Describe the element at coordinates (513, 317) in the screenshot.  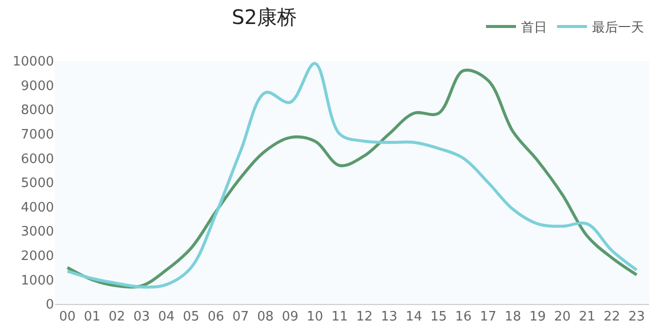
I see `x-tick-label: 18` at that location.